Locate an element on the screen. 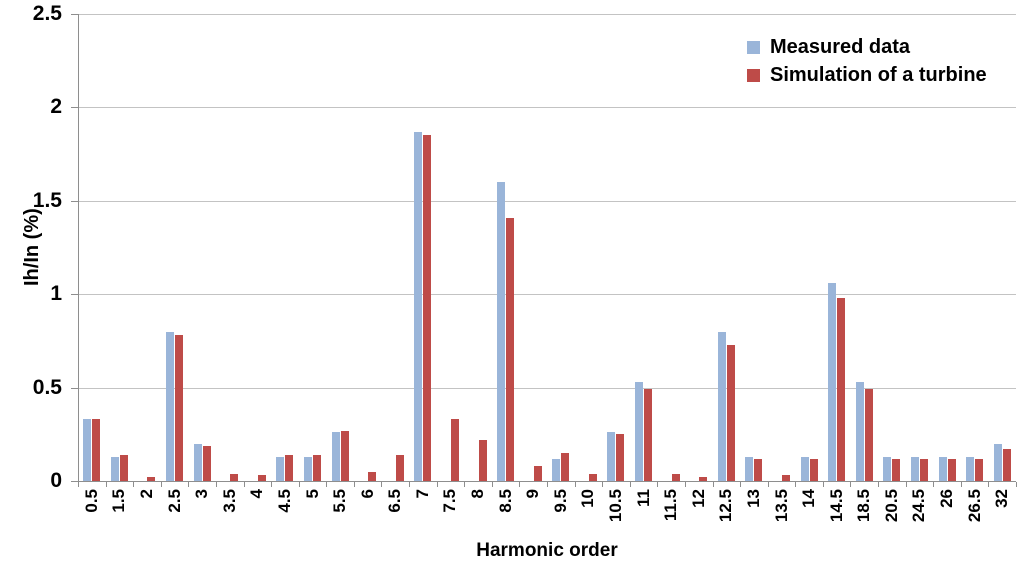 The height and width of the screenshot is (570, 1024). x-tick-label-7: 7 is located at coordinates (422, 494).